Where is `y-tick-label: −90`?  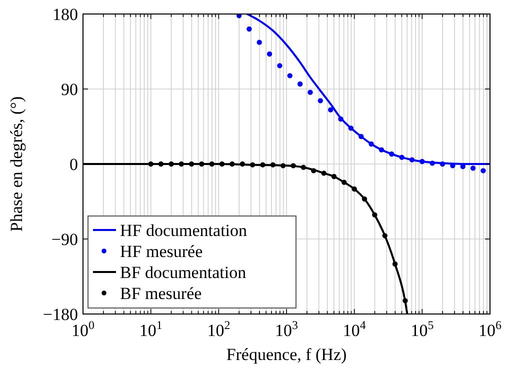 y-tick-label: −90 is located at coordinates (64, 239).